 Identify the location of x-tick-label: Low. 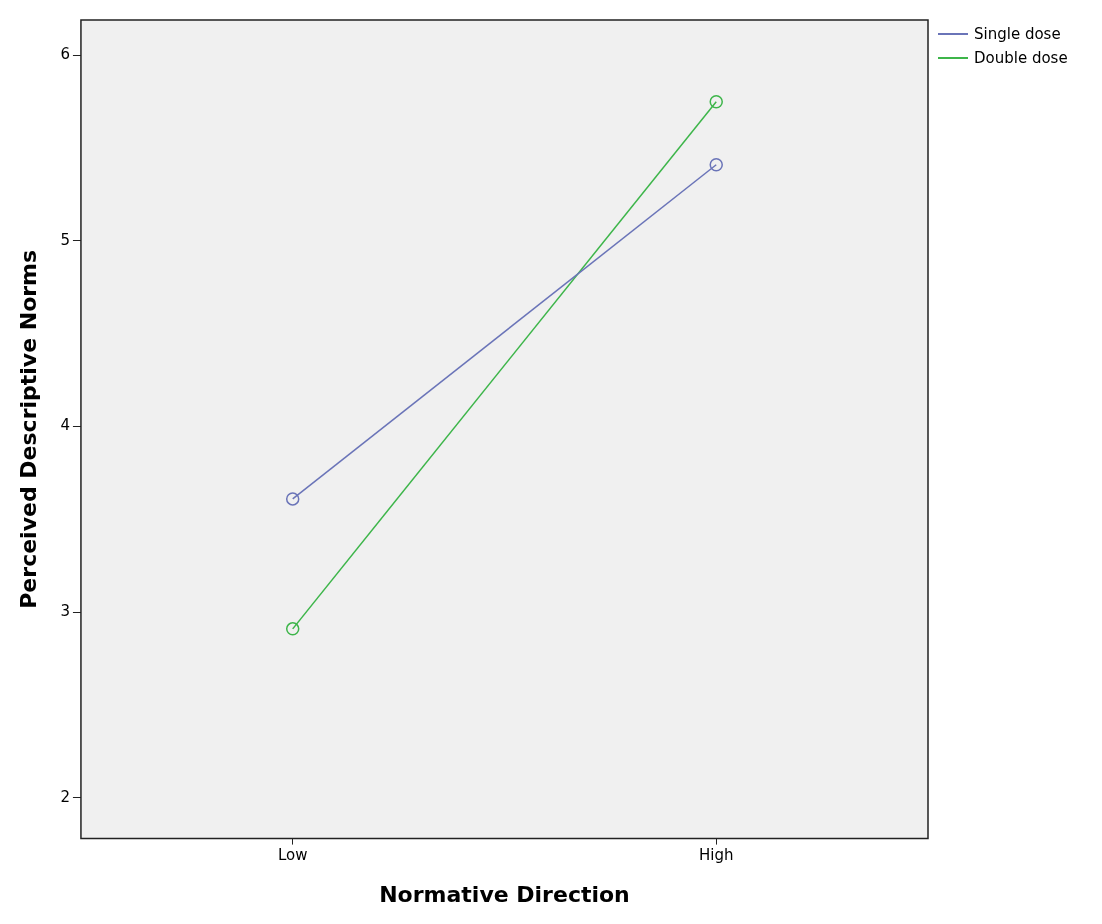
(292, 855).